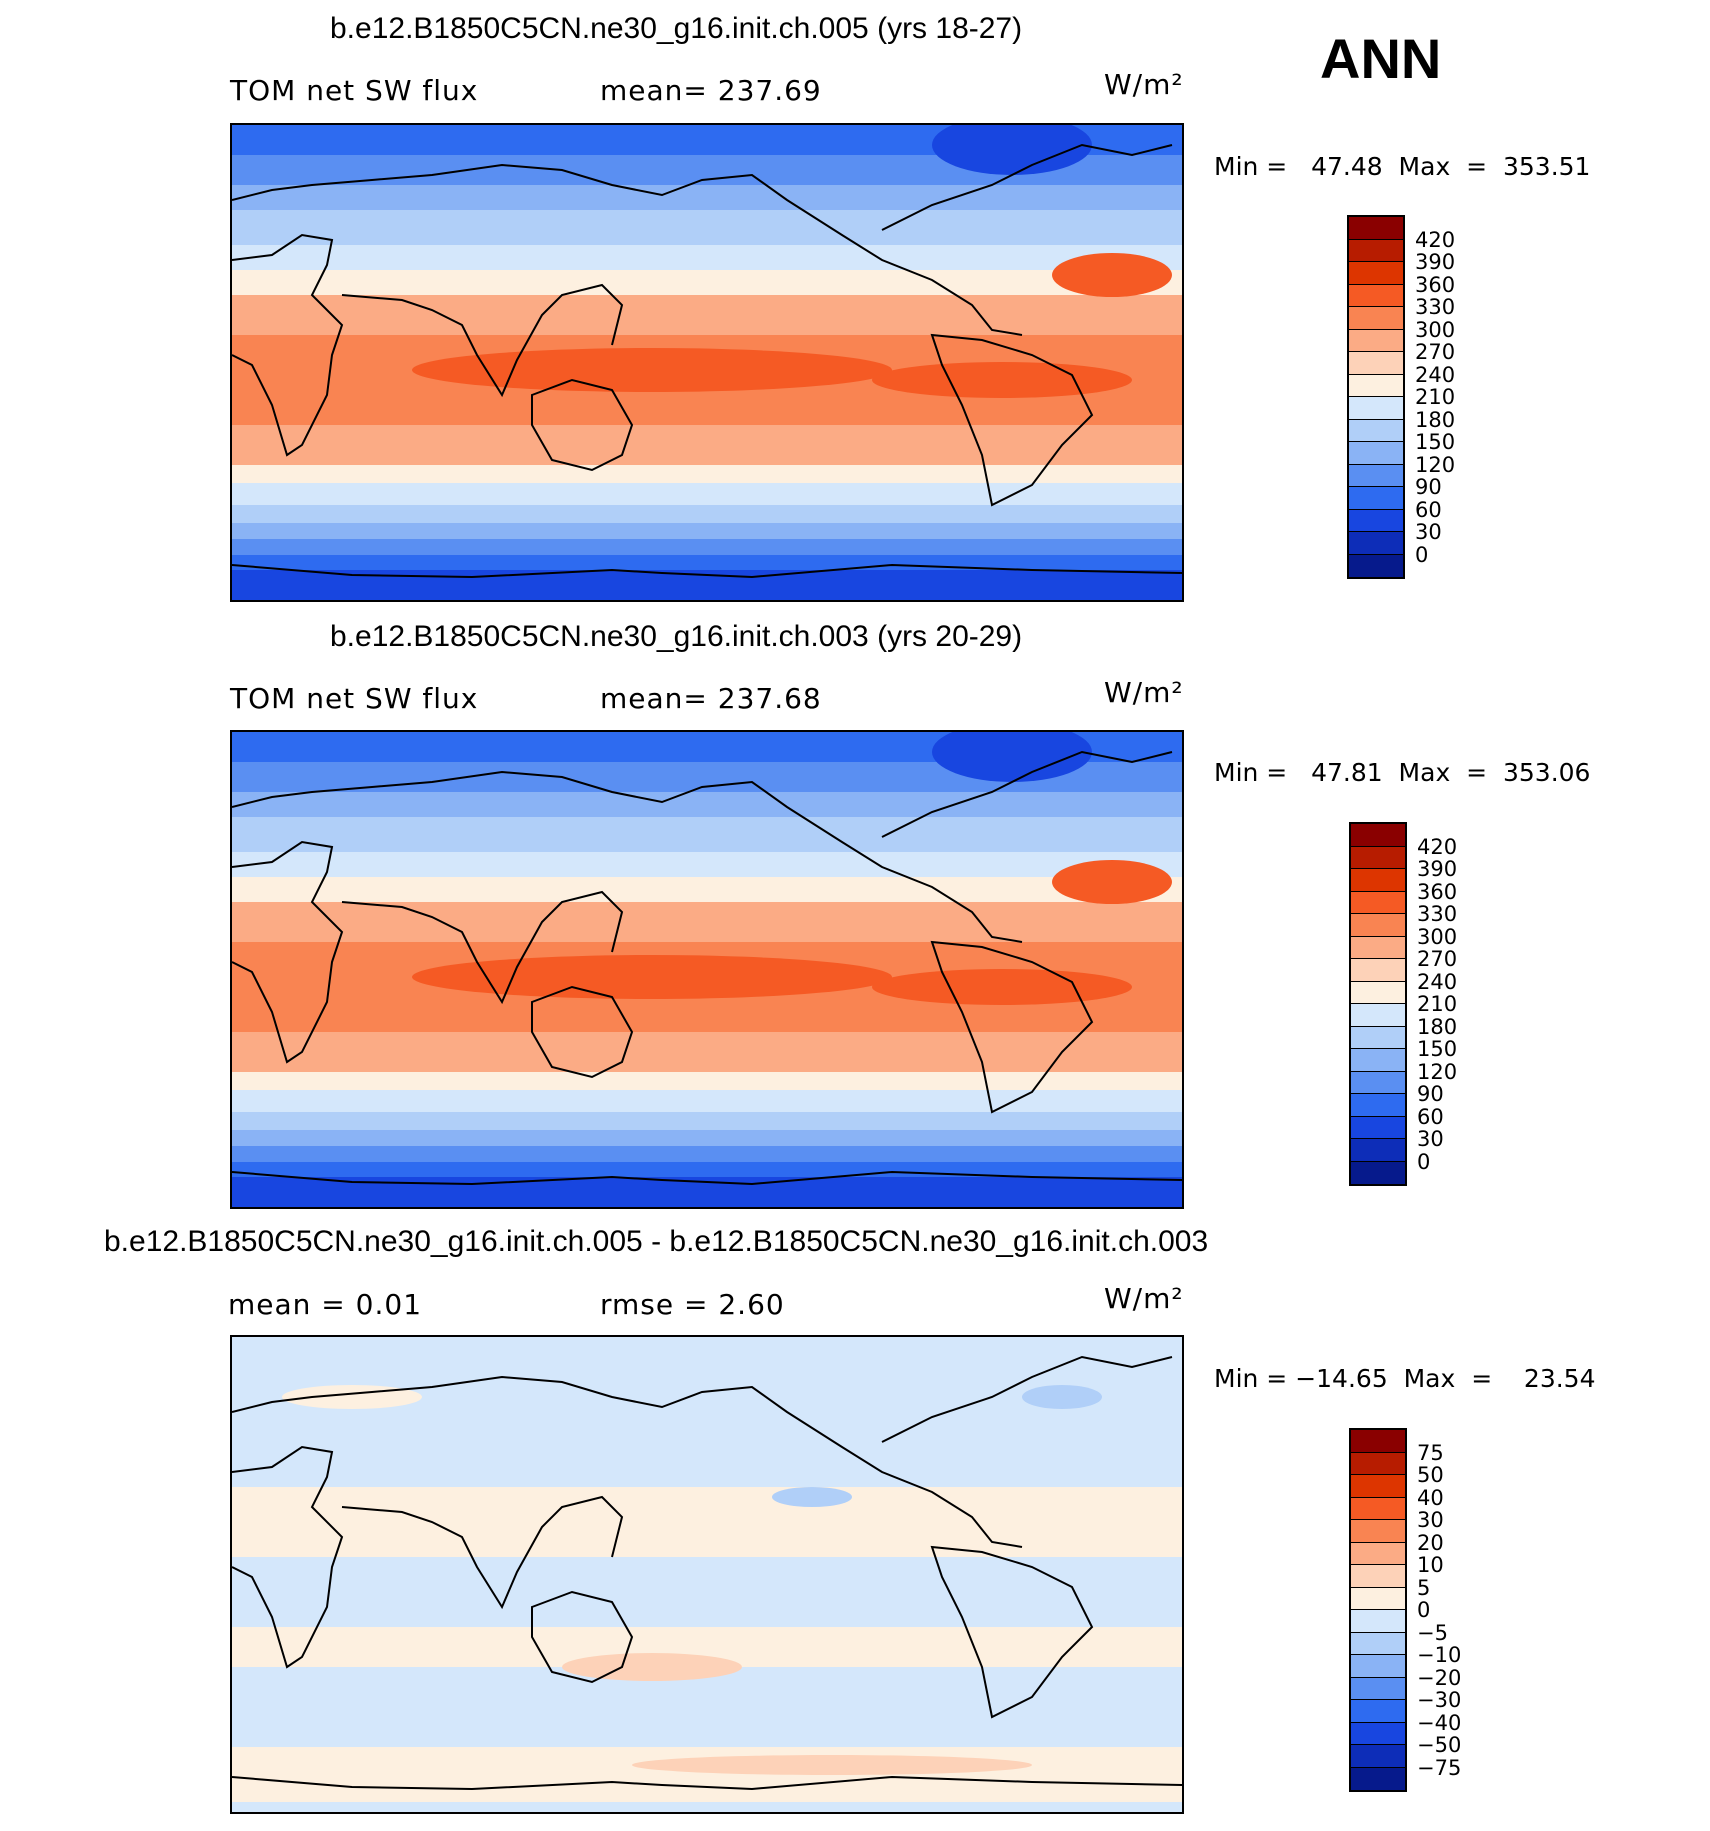 This screenshot has height=1831, width=1710. Describe the element at coordinates (325, 1304) in the screenshot. I see `panel-3-mean-label: mean = 0.01` at that location.